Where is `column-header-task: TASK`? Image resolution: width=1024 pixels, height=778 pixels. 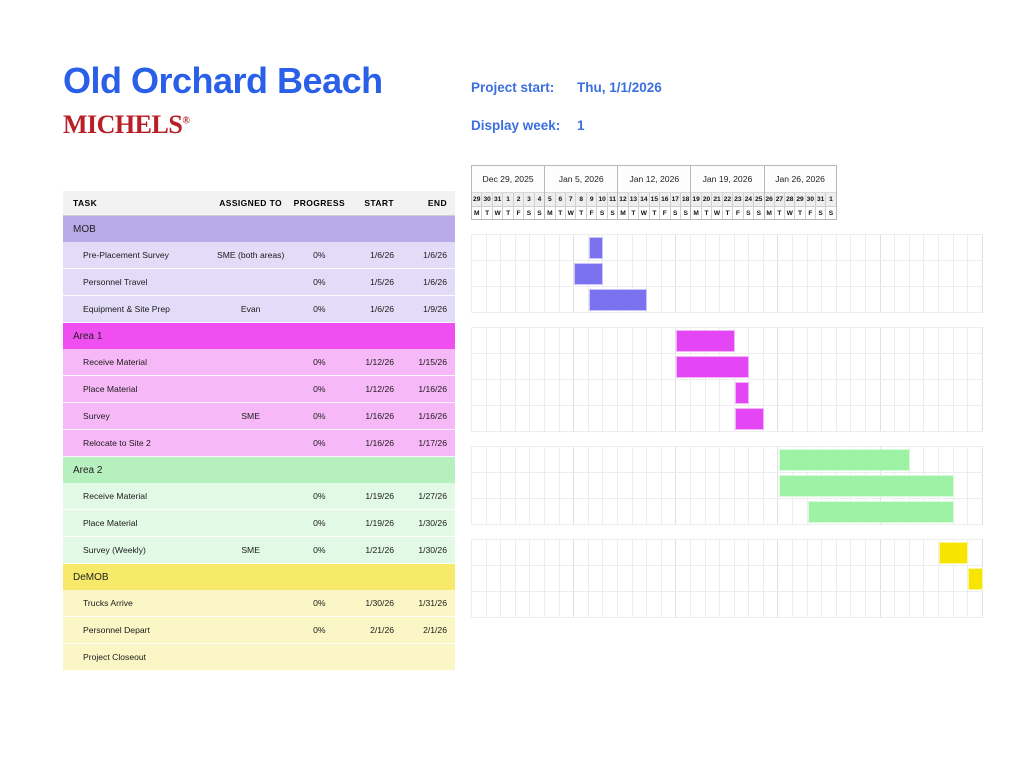 column-header-task: TASK is located at coordinates (136, 203).